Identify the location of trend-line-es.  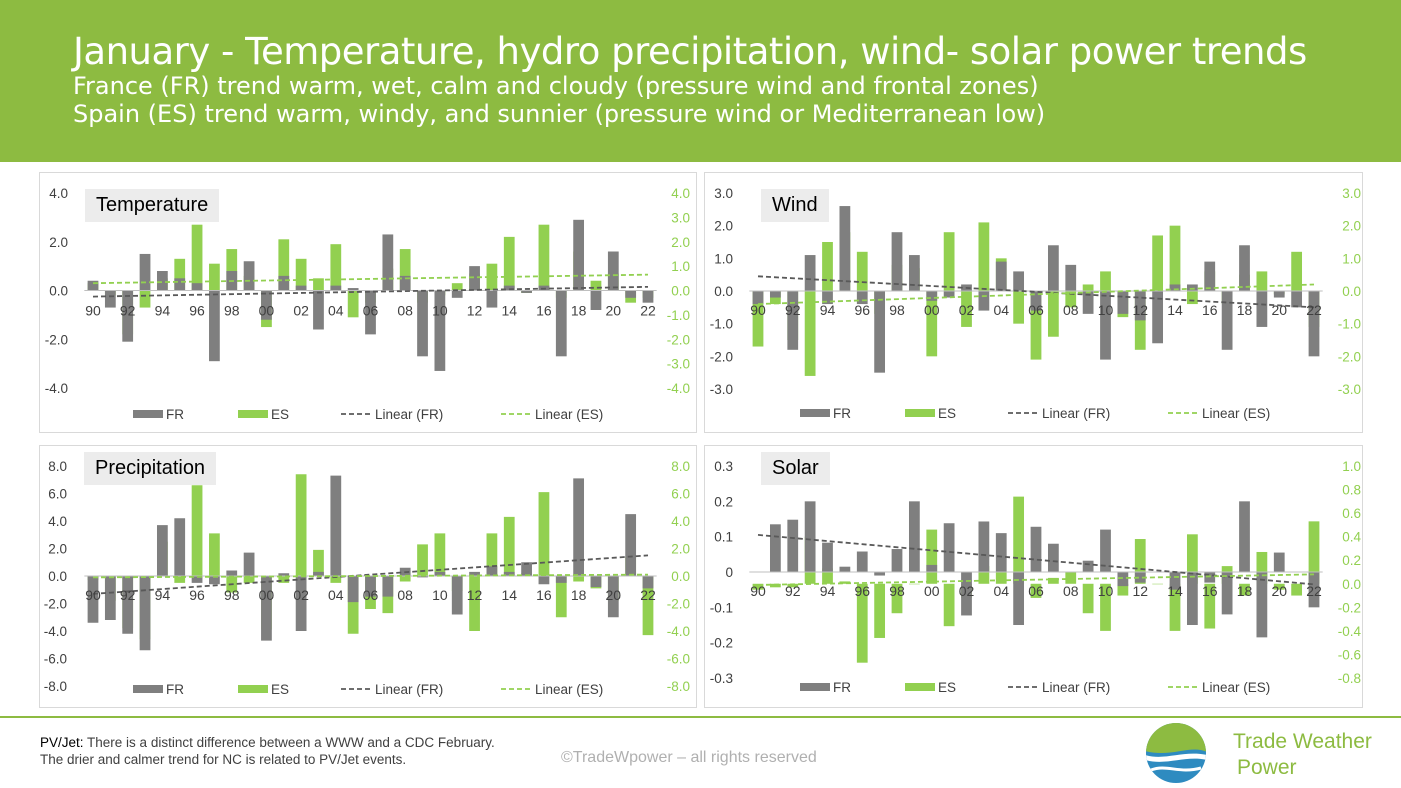
(370, 576).